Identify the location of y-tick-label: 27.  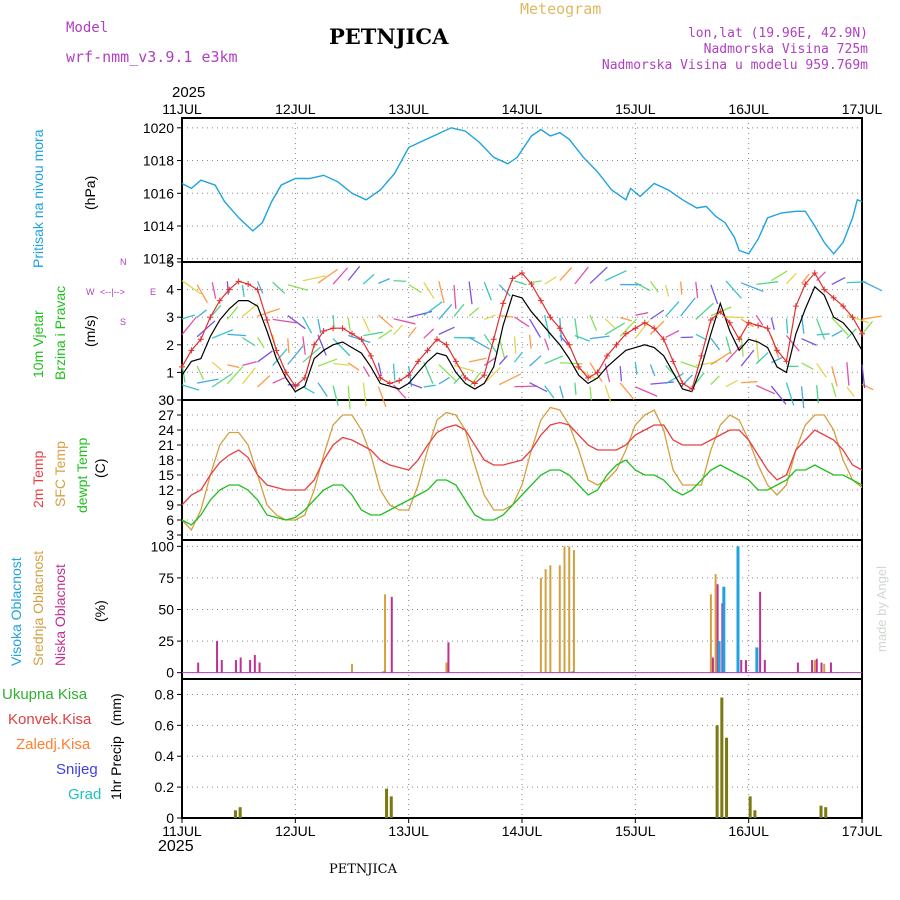
(166, 415).